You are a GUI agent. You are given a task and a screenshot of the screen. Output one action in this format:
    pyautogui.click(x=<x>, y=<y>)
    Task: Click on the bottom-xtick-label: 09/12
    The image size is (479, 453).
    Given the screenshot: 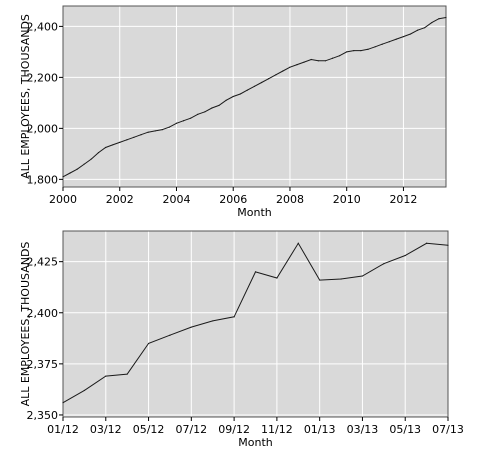 What is the action you would take?
    pyautogui.click(x=234, y=429)
    